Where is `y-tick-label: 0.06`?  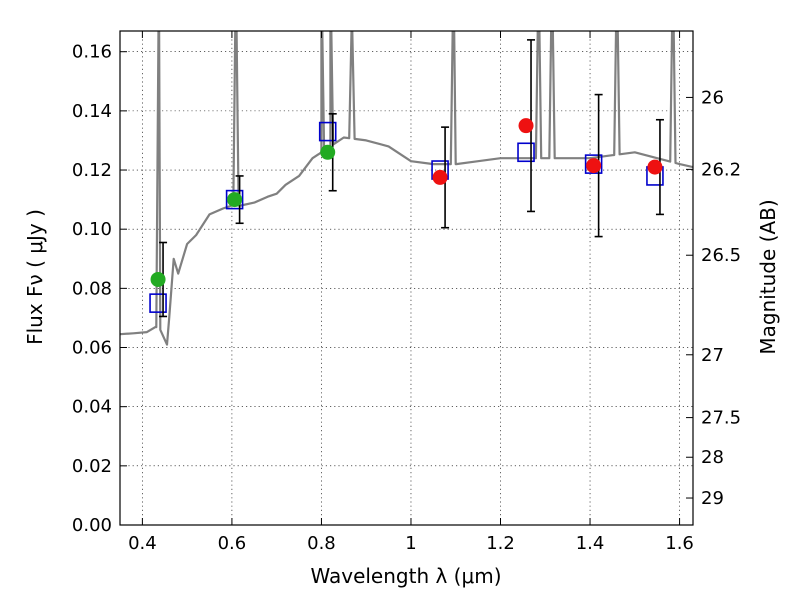
y-tick-label: 0.06 is located at coordinates (92, 348).